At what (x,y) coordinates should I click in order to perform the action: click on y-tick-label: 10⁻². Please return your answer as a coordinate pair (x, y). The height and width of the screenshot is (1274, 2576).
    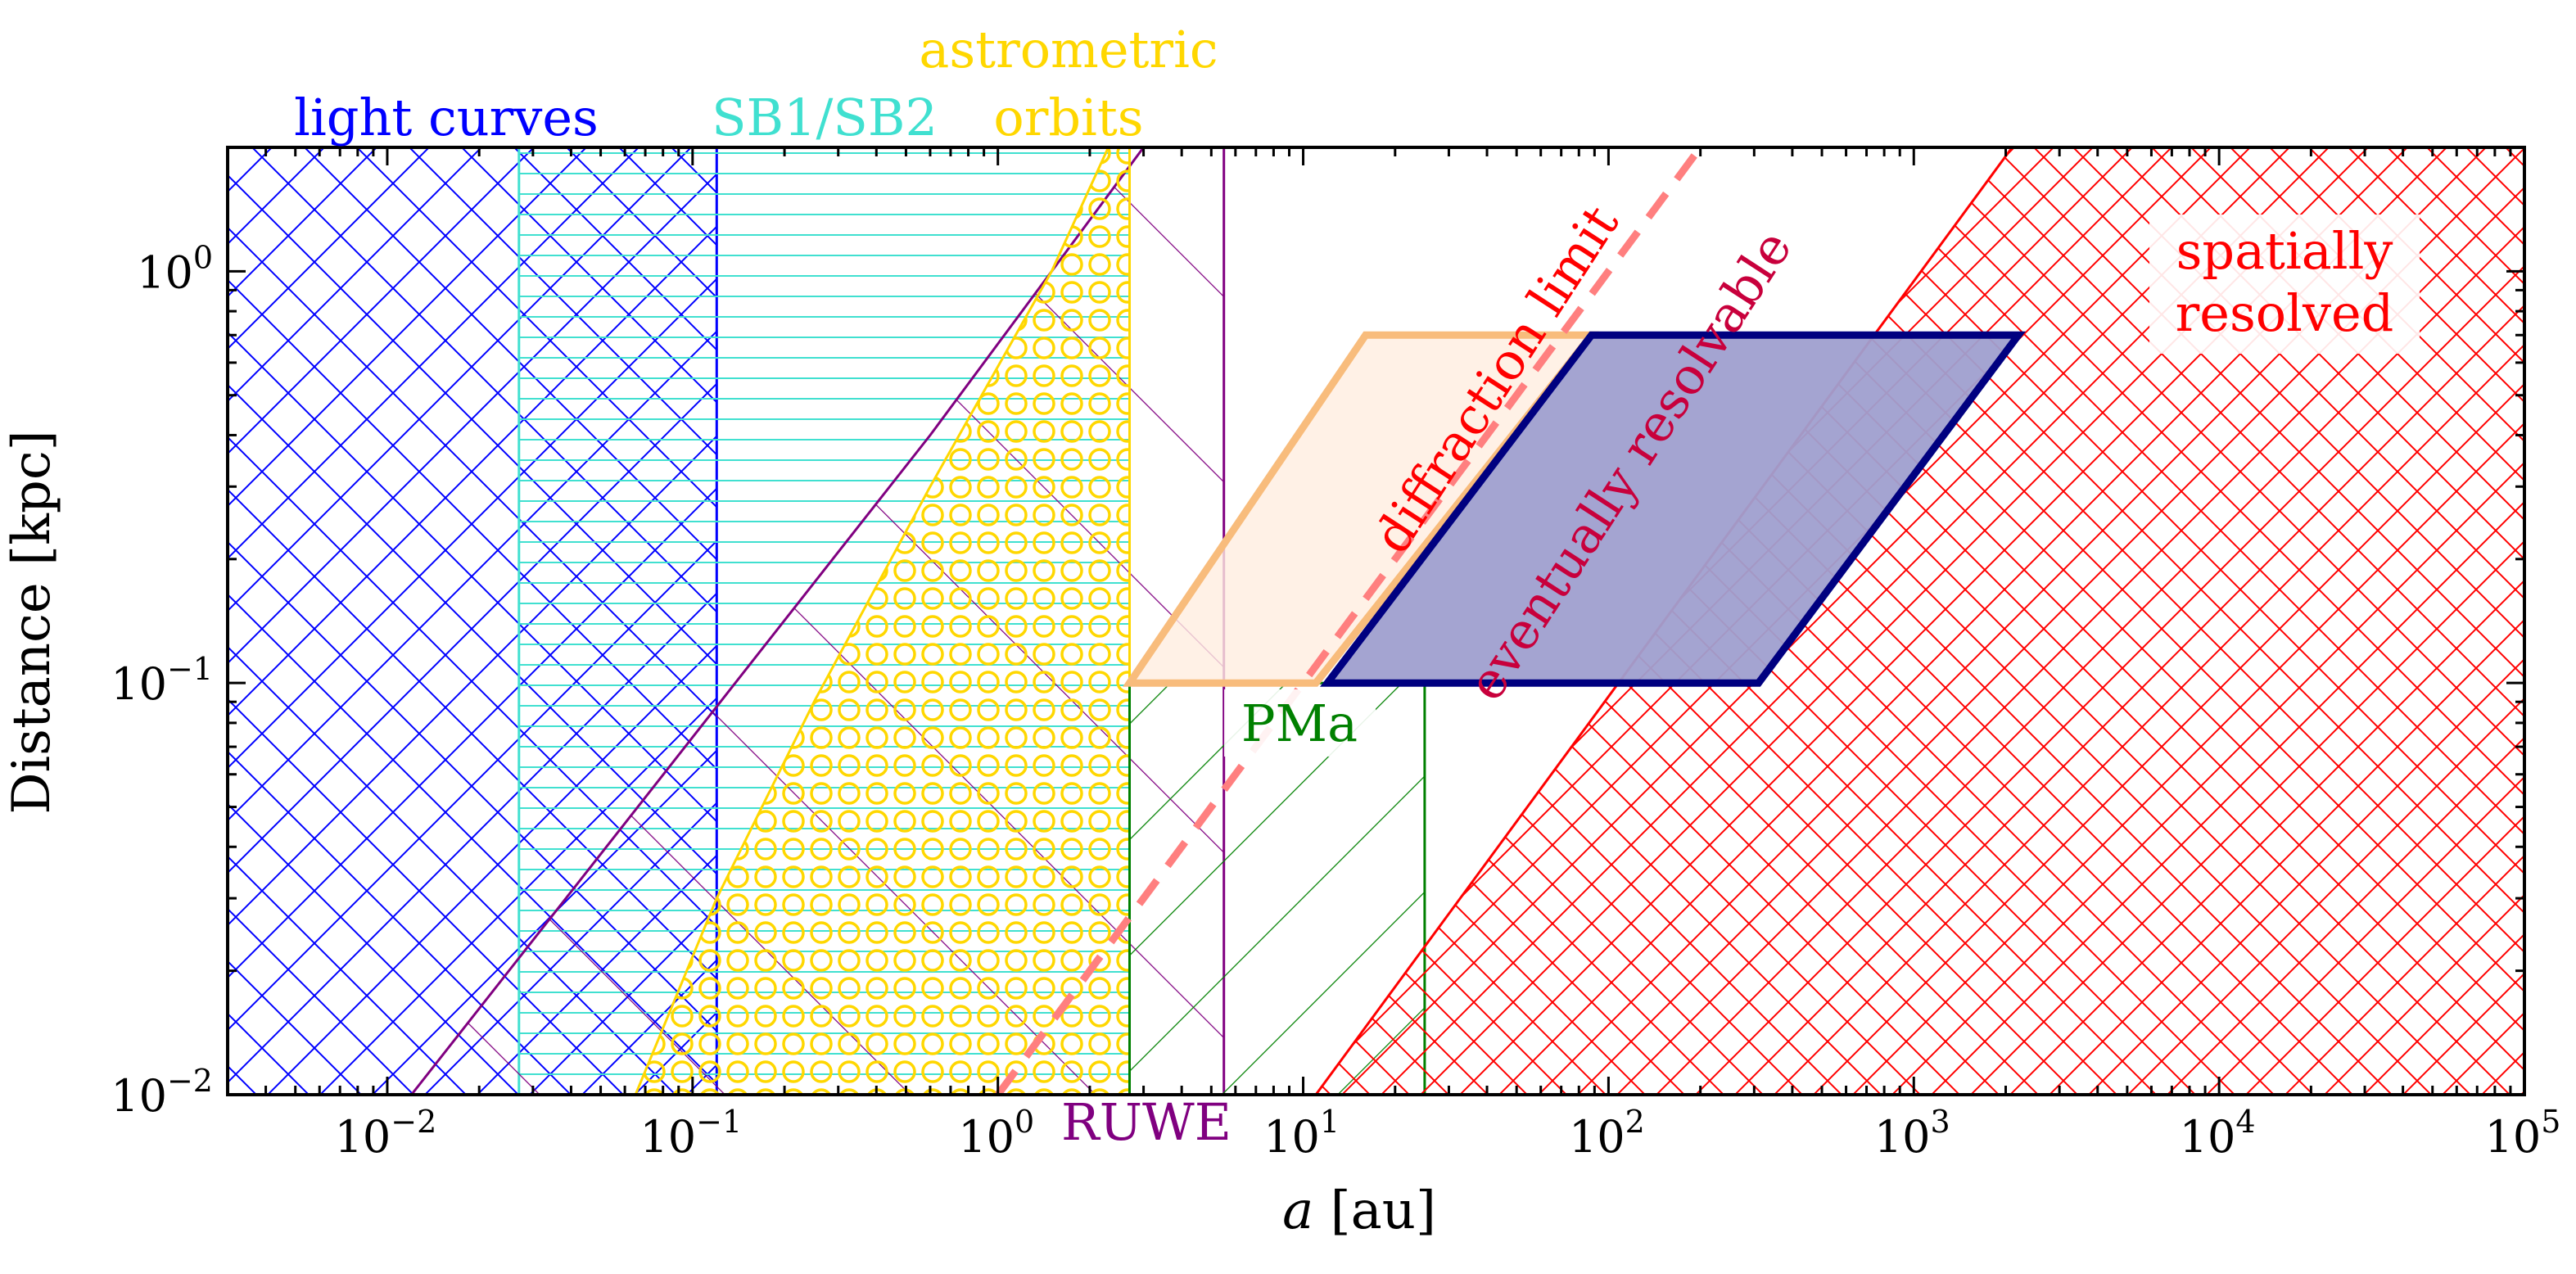
    Looking at the image, I should click on (162, 1092).